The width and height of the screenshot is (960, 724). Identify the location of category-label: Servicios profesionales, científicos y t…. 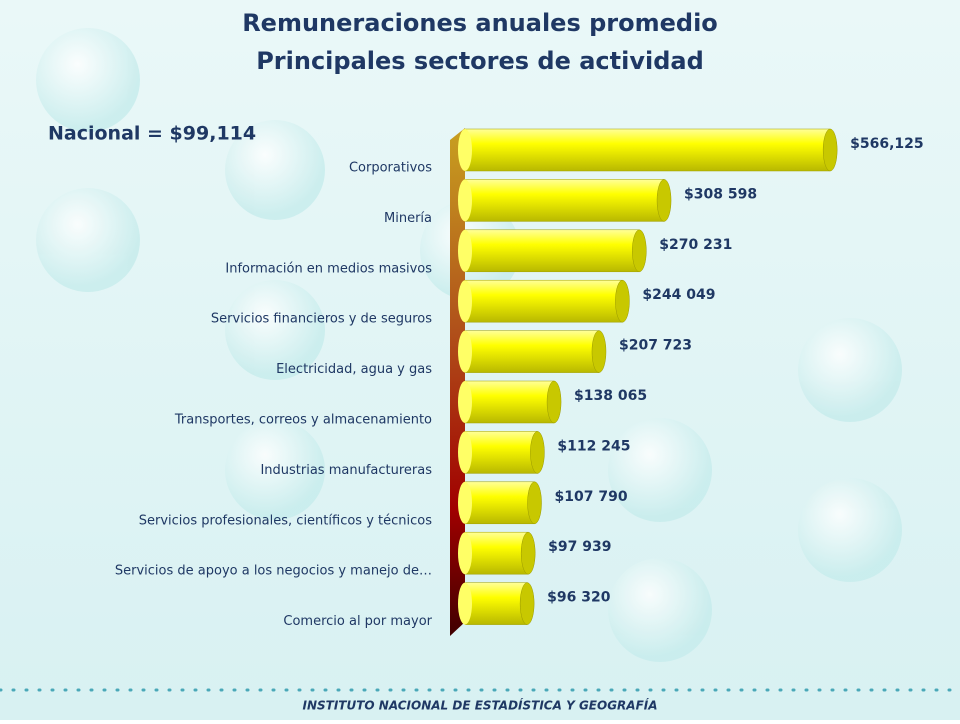
(285, 520).